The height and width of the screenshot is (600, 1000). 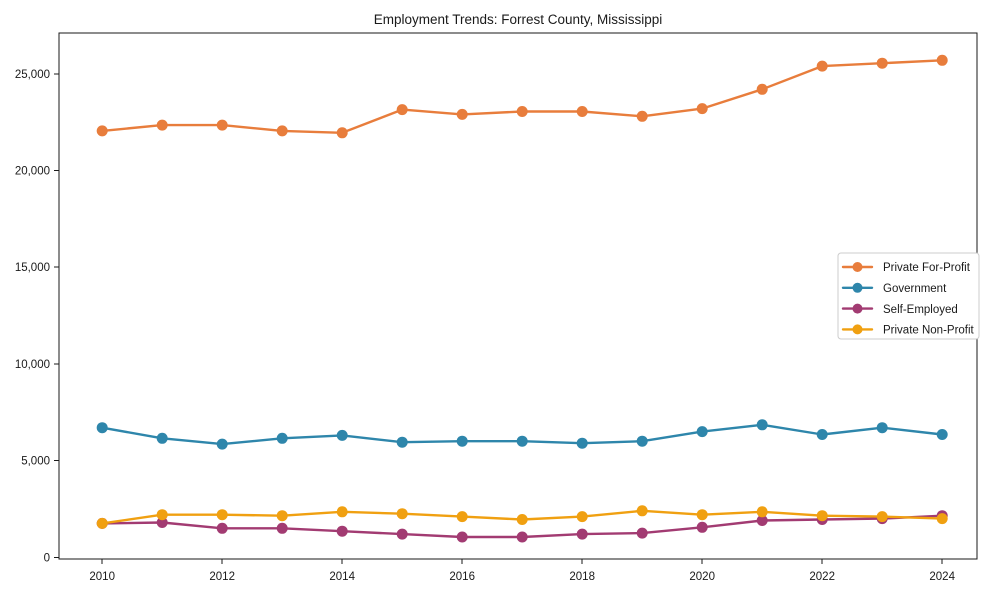 What do you see at coordinates (702, 577) in the screenshot?
I see `x-tick-label: 2020` at bounding box center [702, 577].